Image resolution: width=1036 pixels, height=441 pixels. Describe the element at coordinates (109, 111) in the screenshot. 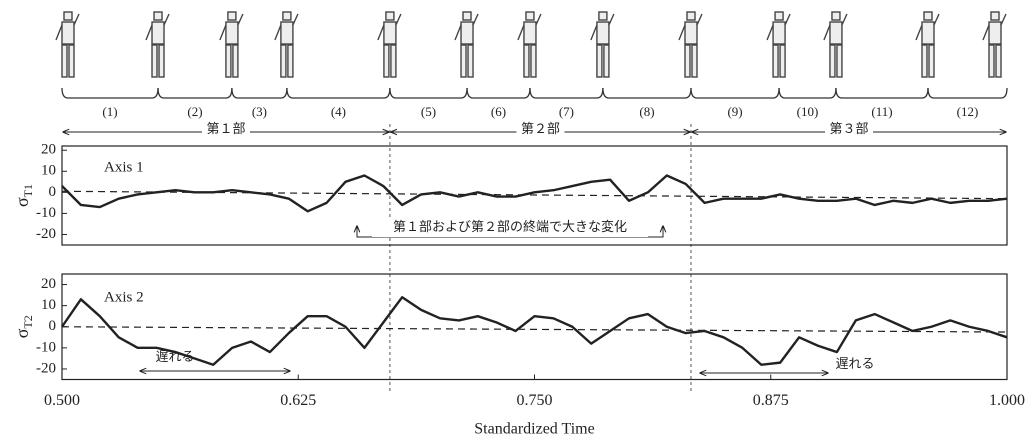

I see `segment-label: (1)` at that location.